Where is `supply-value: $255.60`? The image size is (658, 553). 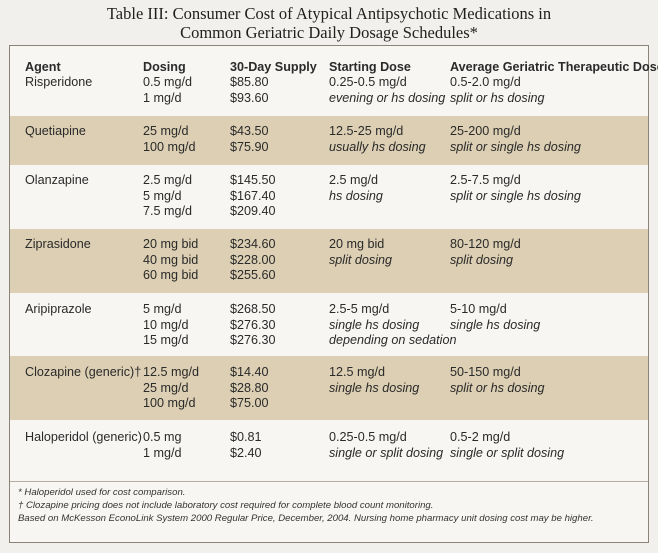
supply-value: $255.60 is located at coordinates (253, 275).